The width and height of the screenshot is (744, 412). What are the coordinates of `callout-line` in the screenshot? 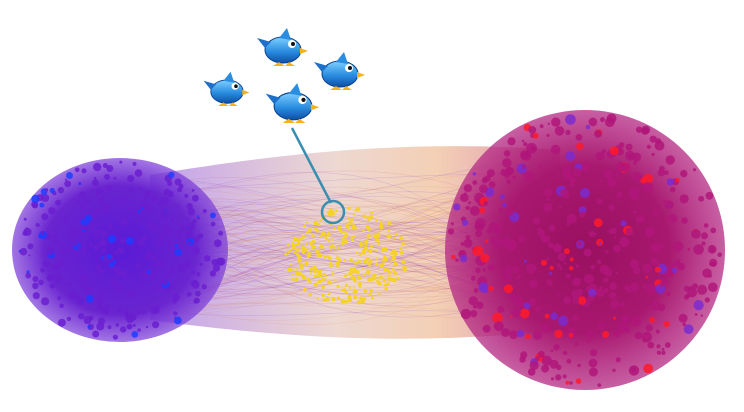 It's located at (311, 165).